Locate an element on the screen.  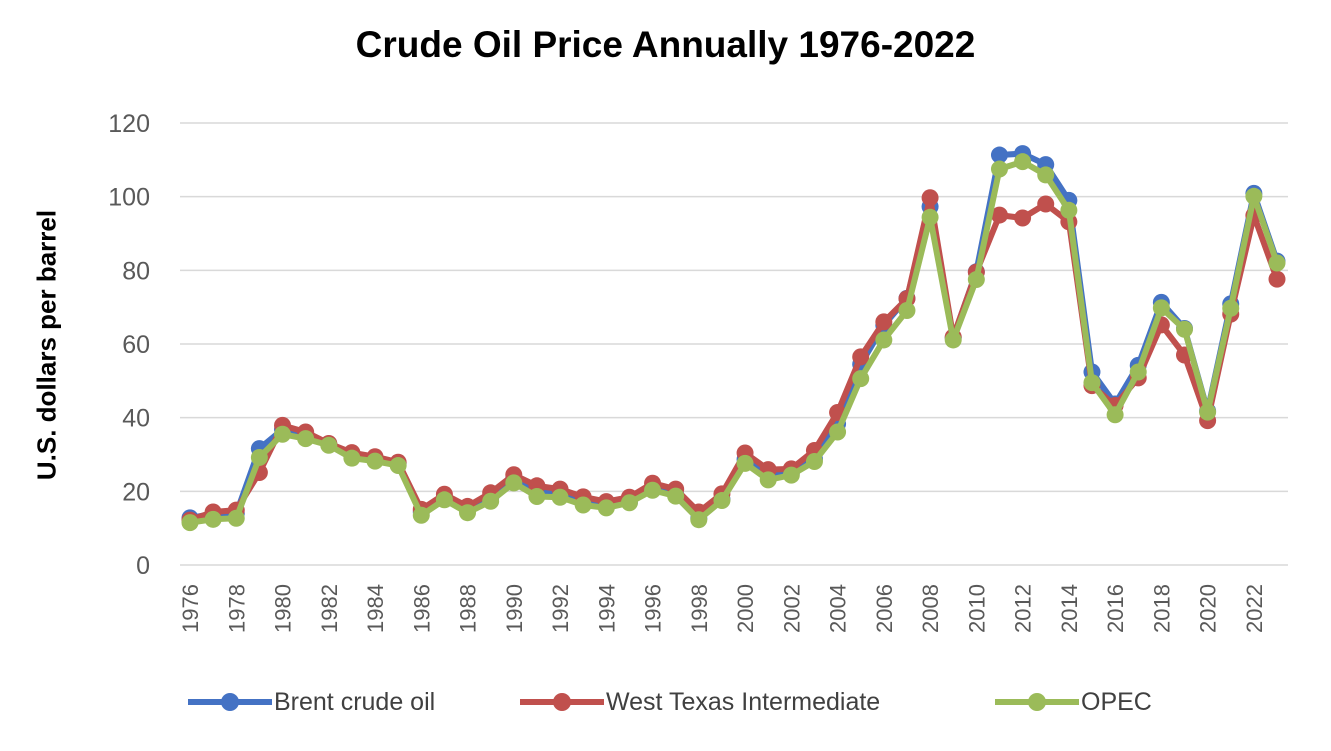
legend-item: West Texas Intermediate is located at coordinates (700, 702).